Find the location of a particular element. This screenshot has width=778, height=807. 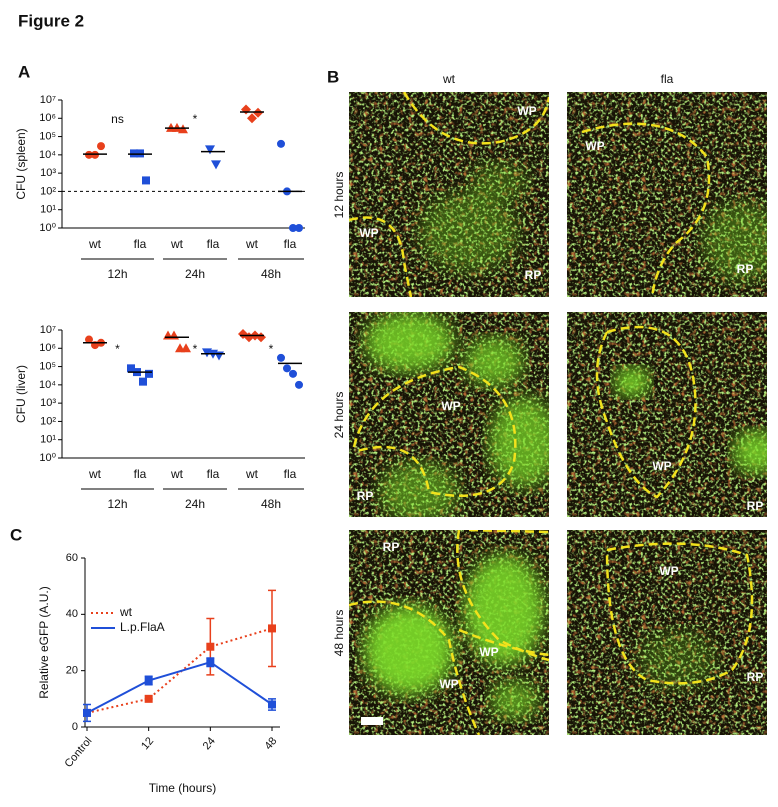

y-tick-label: 10² is located at coordinates (48, 421).